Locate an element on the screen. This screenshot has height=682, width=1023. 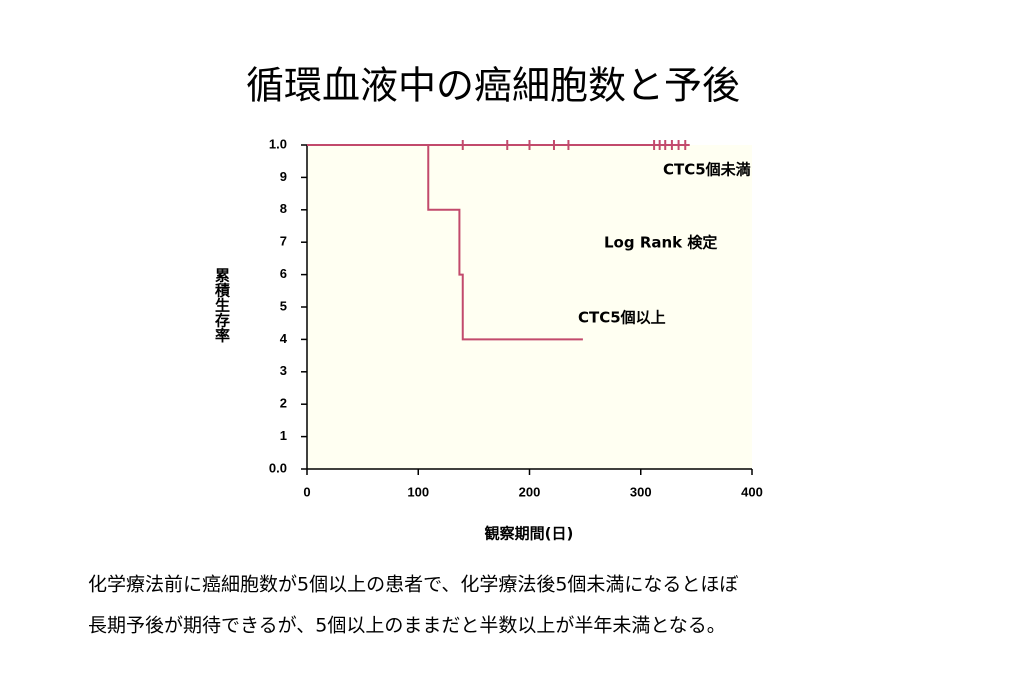
y-tick-label: 3 is located at coordinates (283, 370).